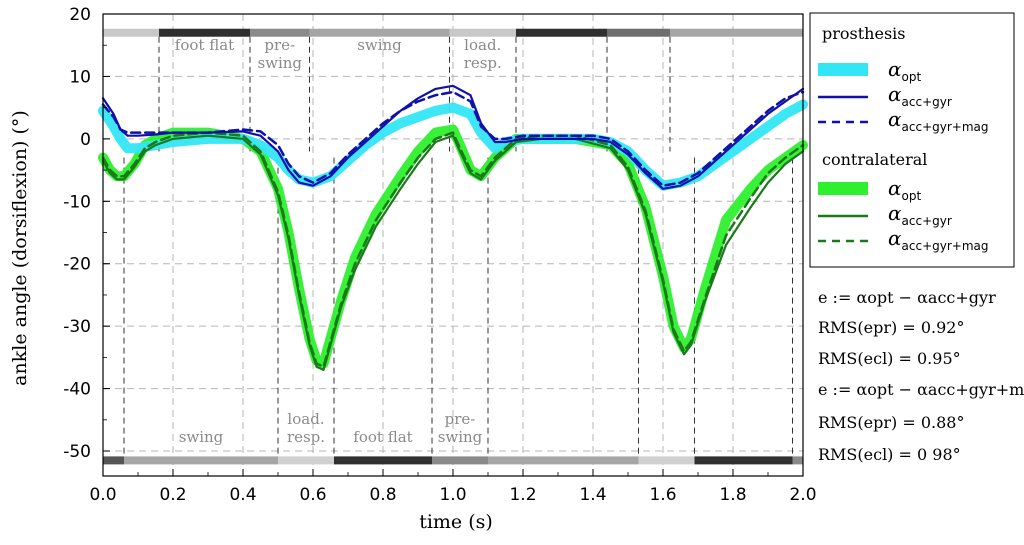 The width and height of the screenshot is (1024, 545). What do you see at coordinates (891, 327) in the screenshot?
I see `rms-prosthesis-1: RMS(epr) = 0.92°` at bounding box center [891, 327].